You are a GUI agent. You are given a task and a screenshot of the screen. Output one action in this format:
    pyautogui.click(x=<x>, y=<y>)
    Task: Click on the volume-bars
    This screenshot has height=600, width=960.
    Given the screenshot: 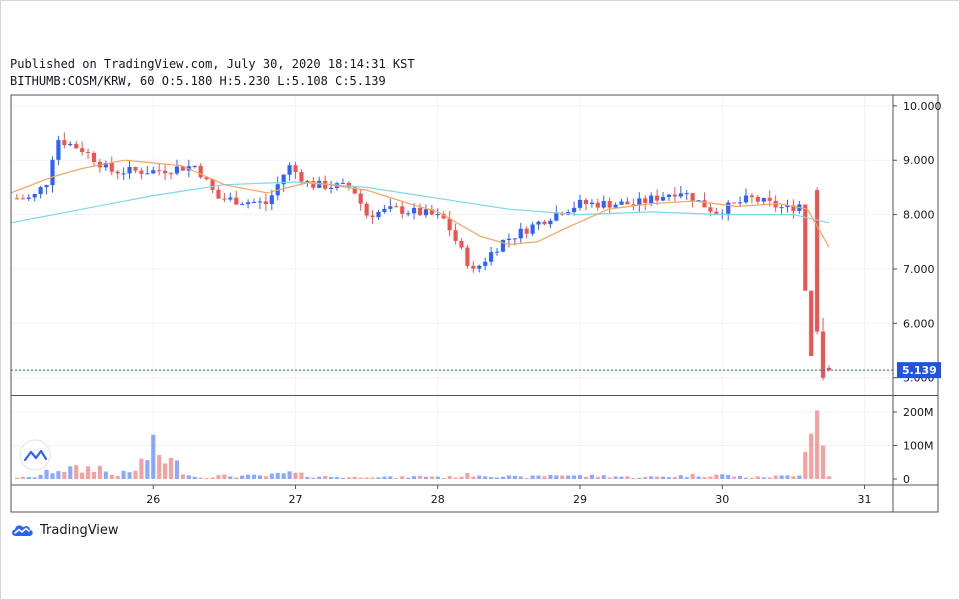 What is the action you would take?
    pyautogui.click(x=423, y=444)
    